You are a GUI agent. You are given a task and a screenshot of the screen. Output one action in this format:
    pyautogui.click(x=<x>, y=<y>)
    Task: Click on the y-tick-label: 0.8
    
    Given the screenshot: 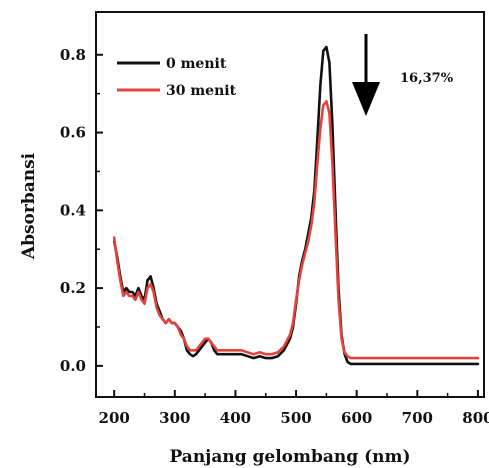 What is the action you would take?
    pyautogui.click(x=73, y=55)
    